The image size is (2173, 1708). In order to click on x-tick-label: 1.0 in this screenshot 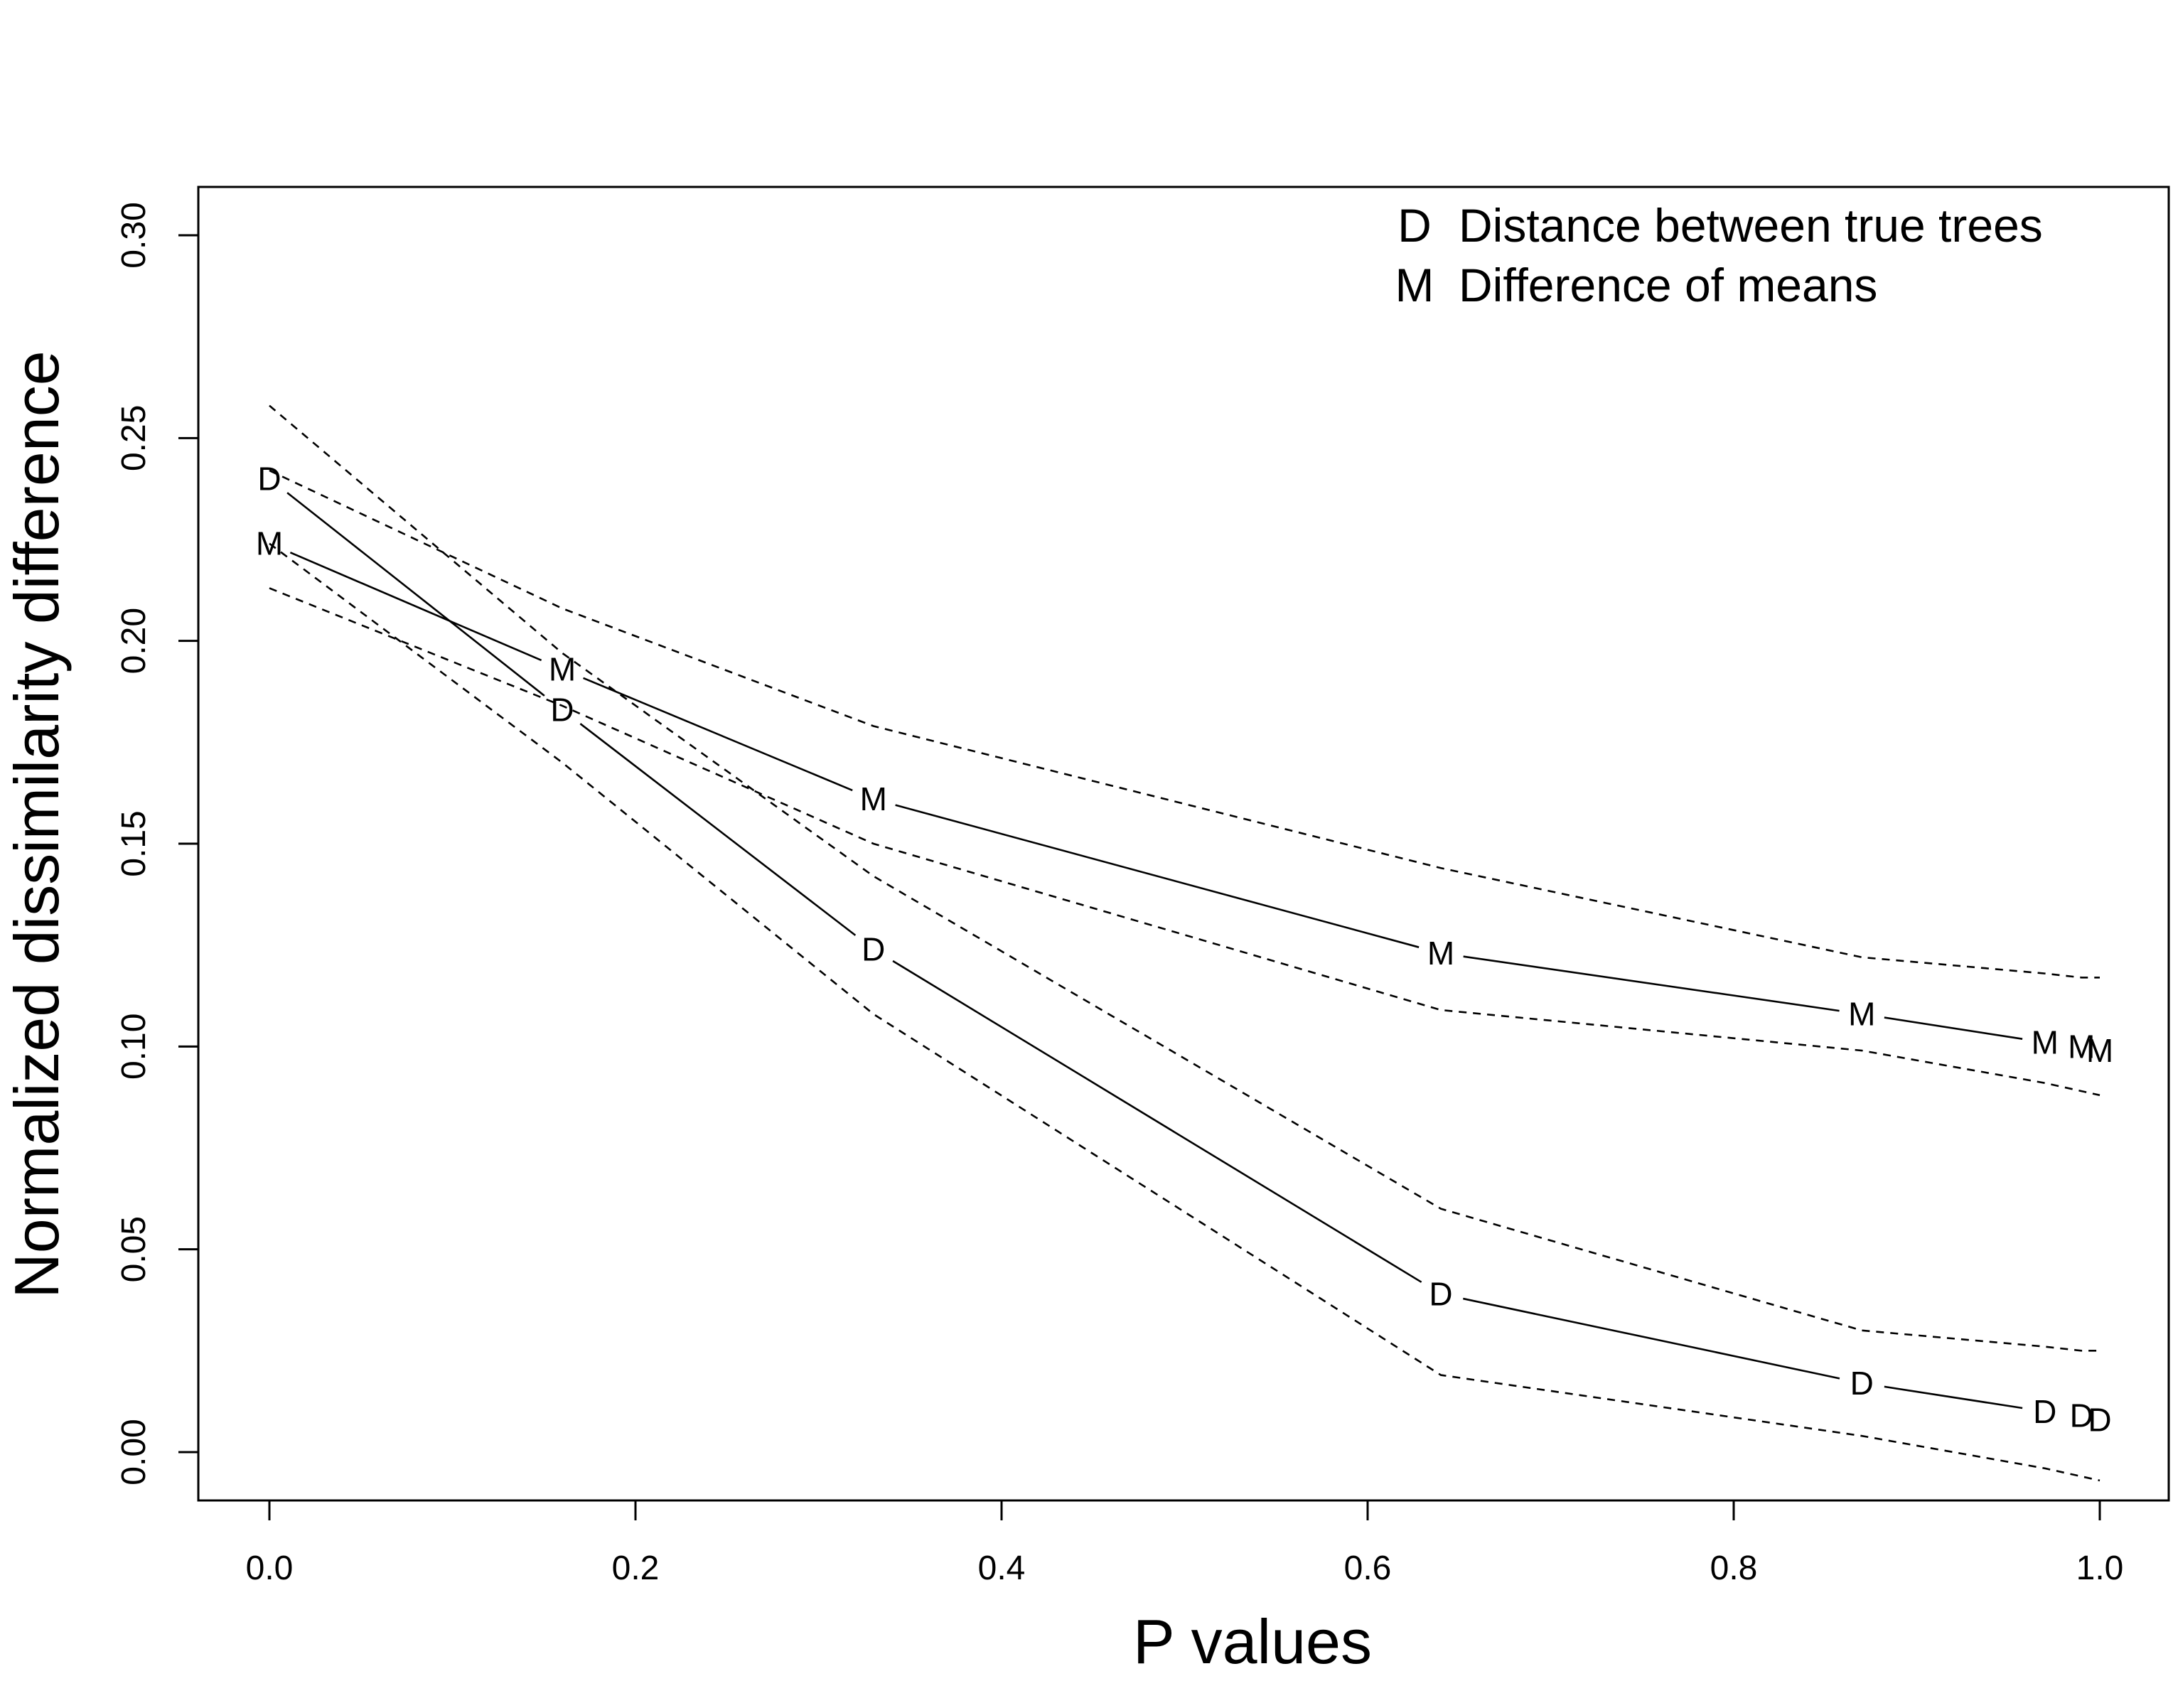, I will do `click(2100, 1568)`.